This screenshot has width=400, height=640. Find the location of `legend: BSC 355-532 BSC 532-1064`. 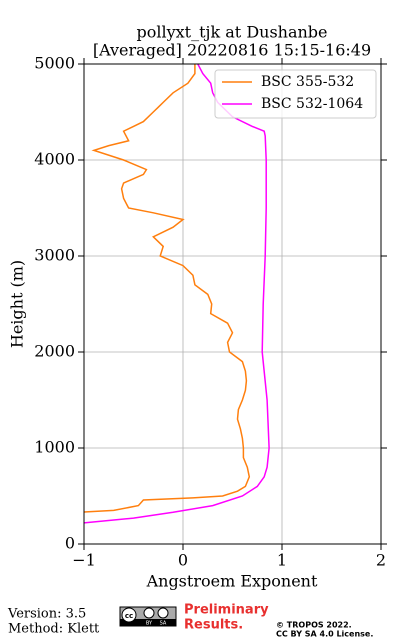

legend: BSC 355-532 BSC 532-1064 is located at coordinates (295, 94).